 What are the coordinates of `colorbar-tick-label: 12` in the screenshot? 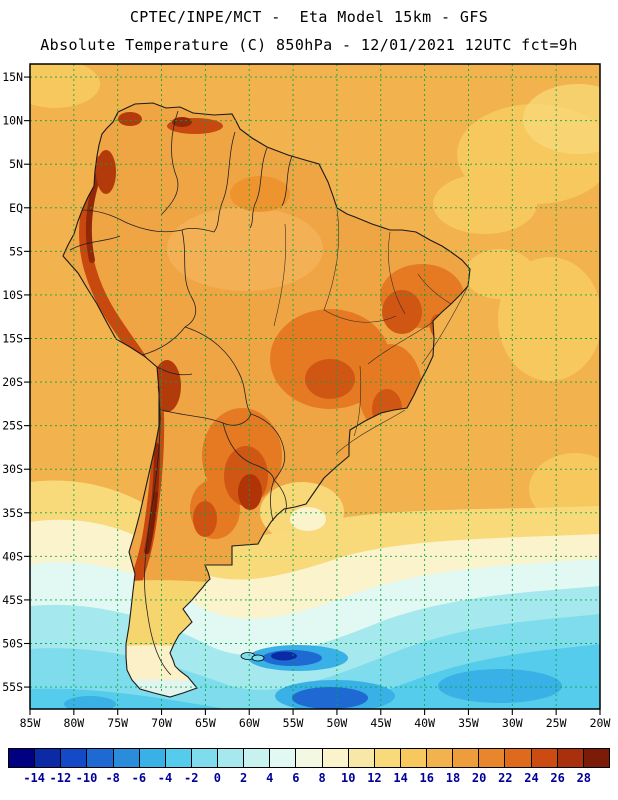 It's located at (374, 778).